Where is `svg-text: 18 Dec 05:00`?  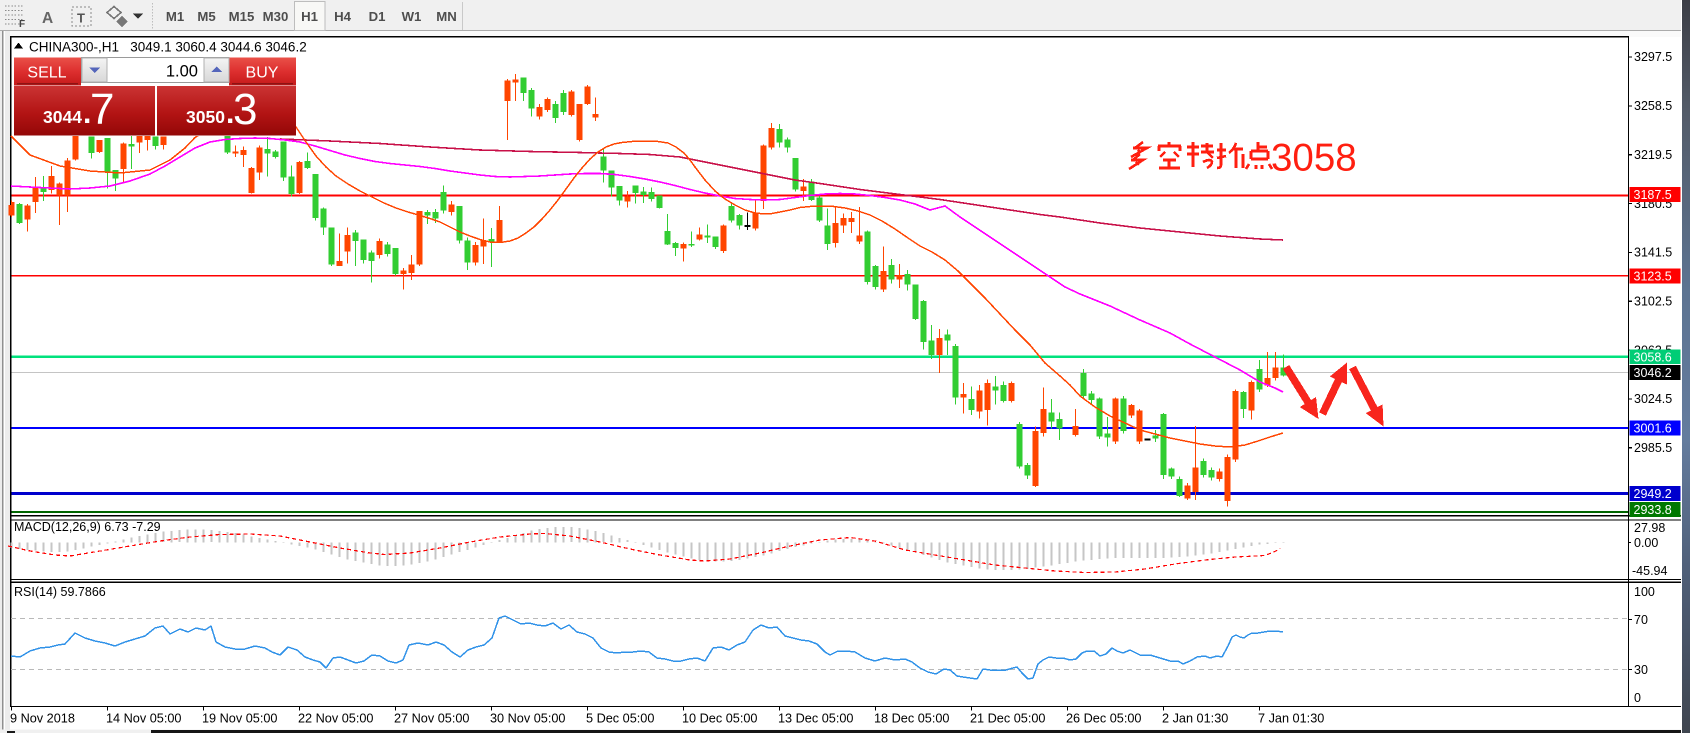
svg-text: 18 Dec 05:00 is located at coordinates (911, 719).